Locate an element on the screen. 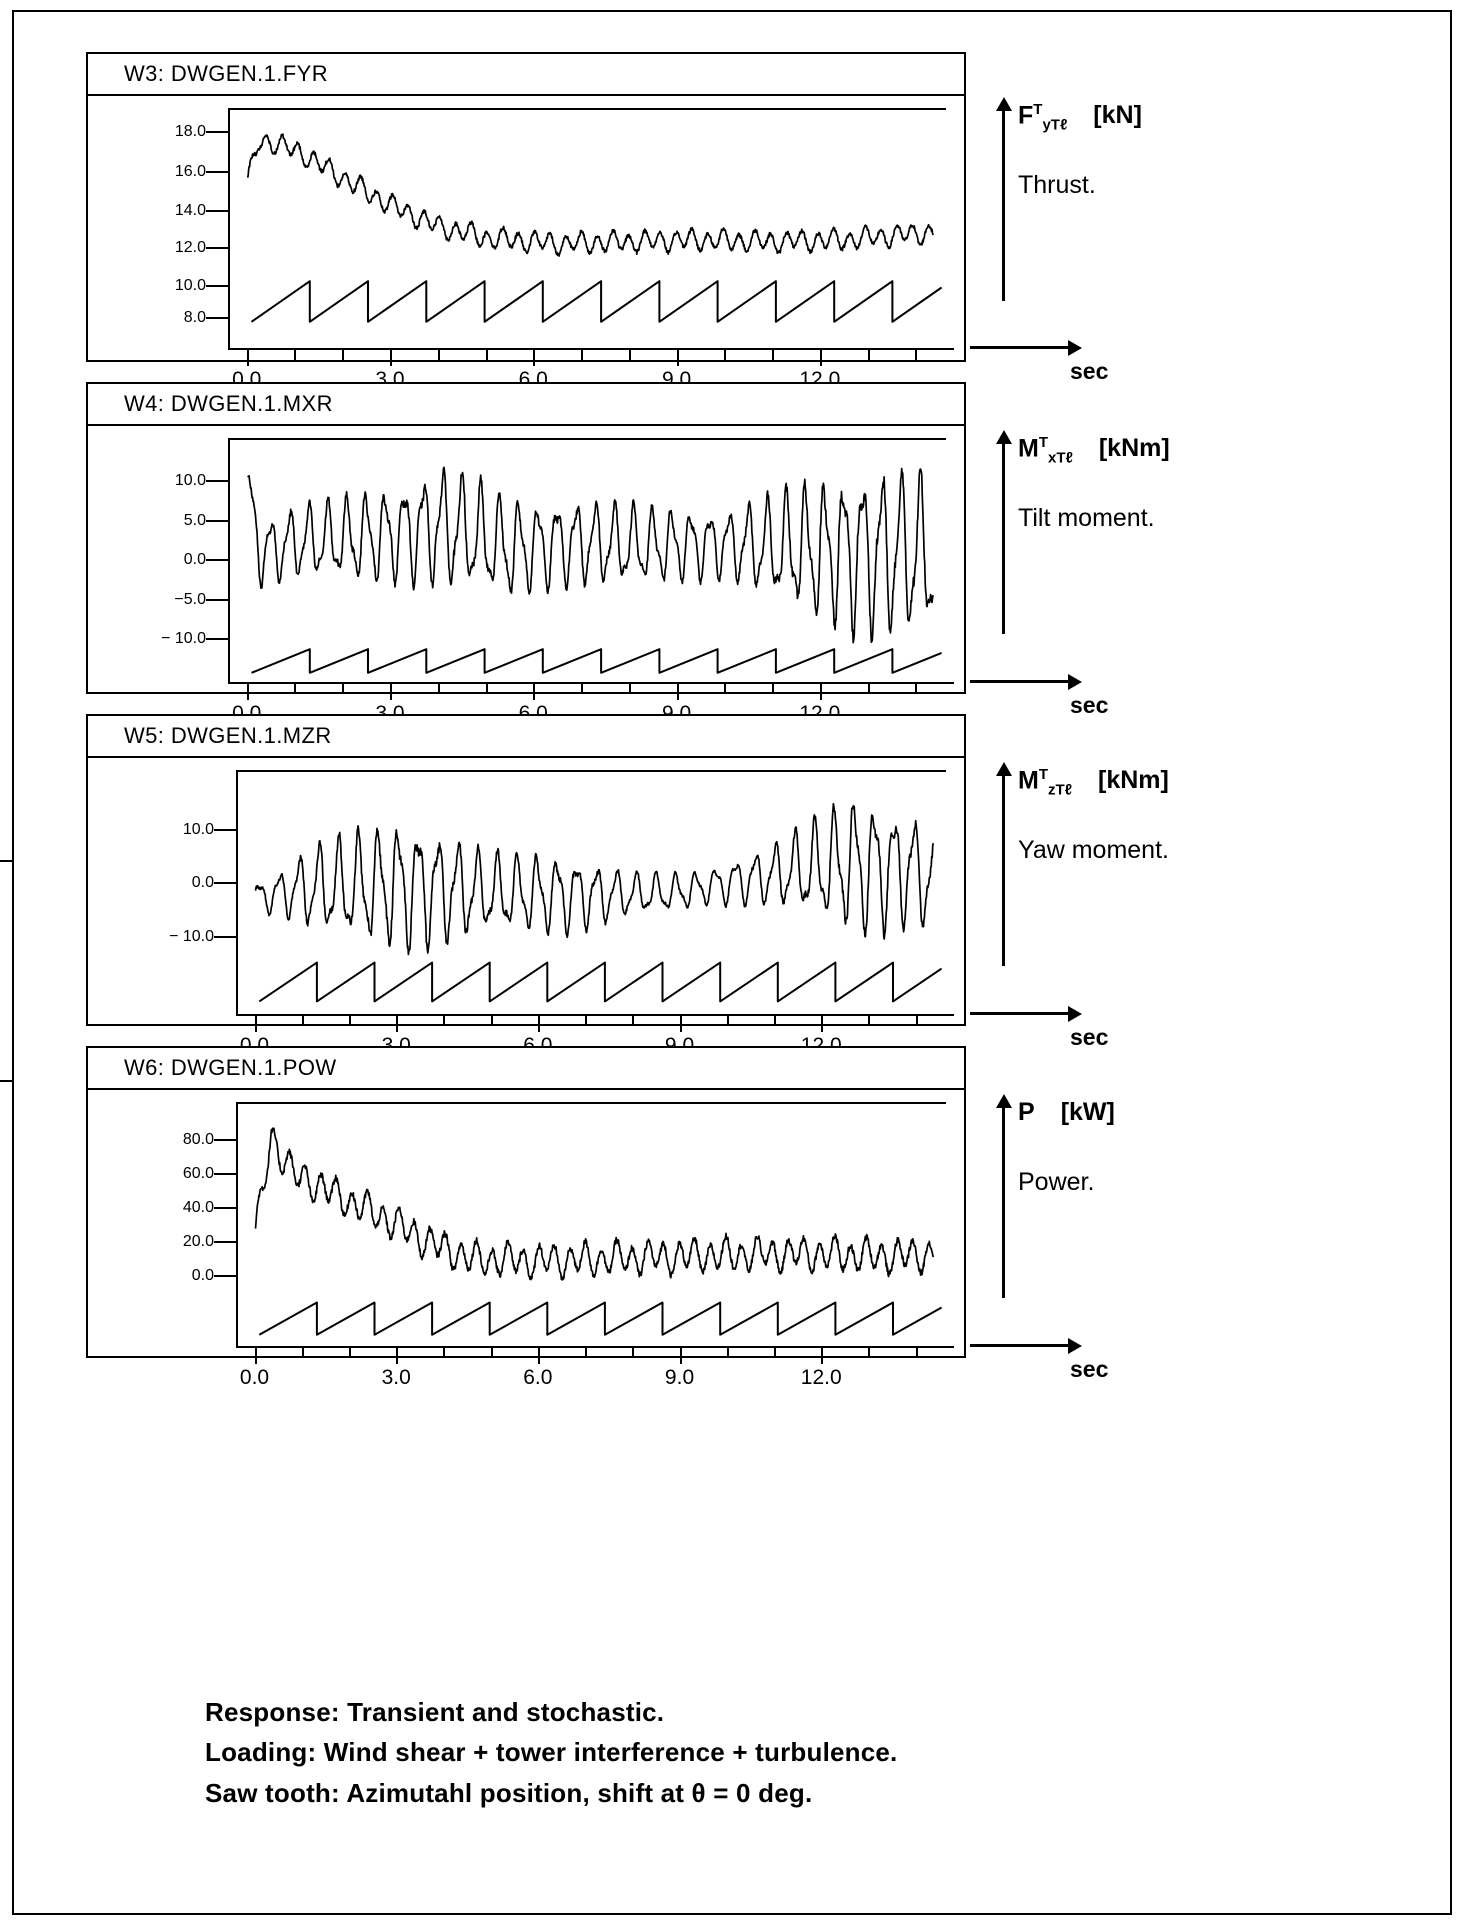 This screenshot has width=1467, height=1929. plot-area-w5 is located at coordinates (591, 892).